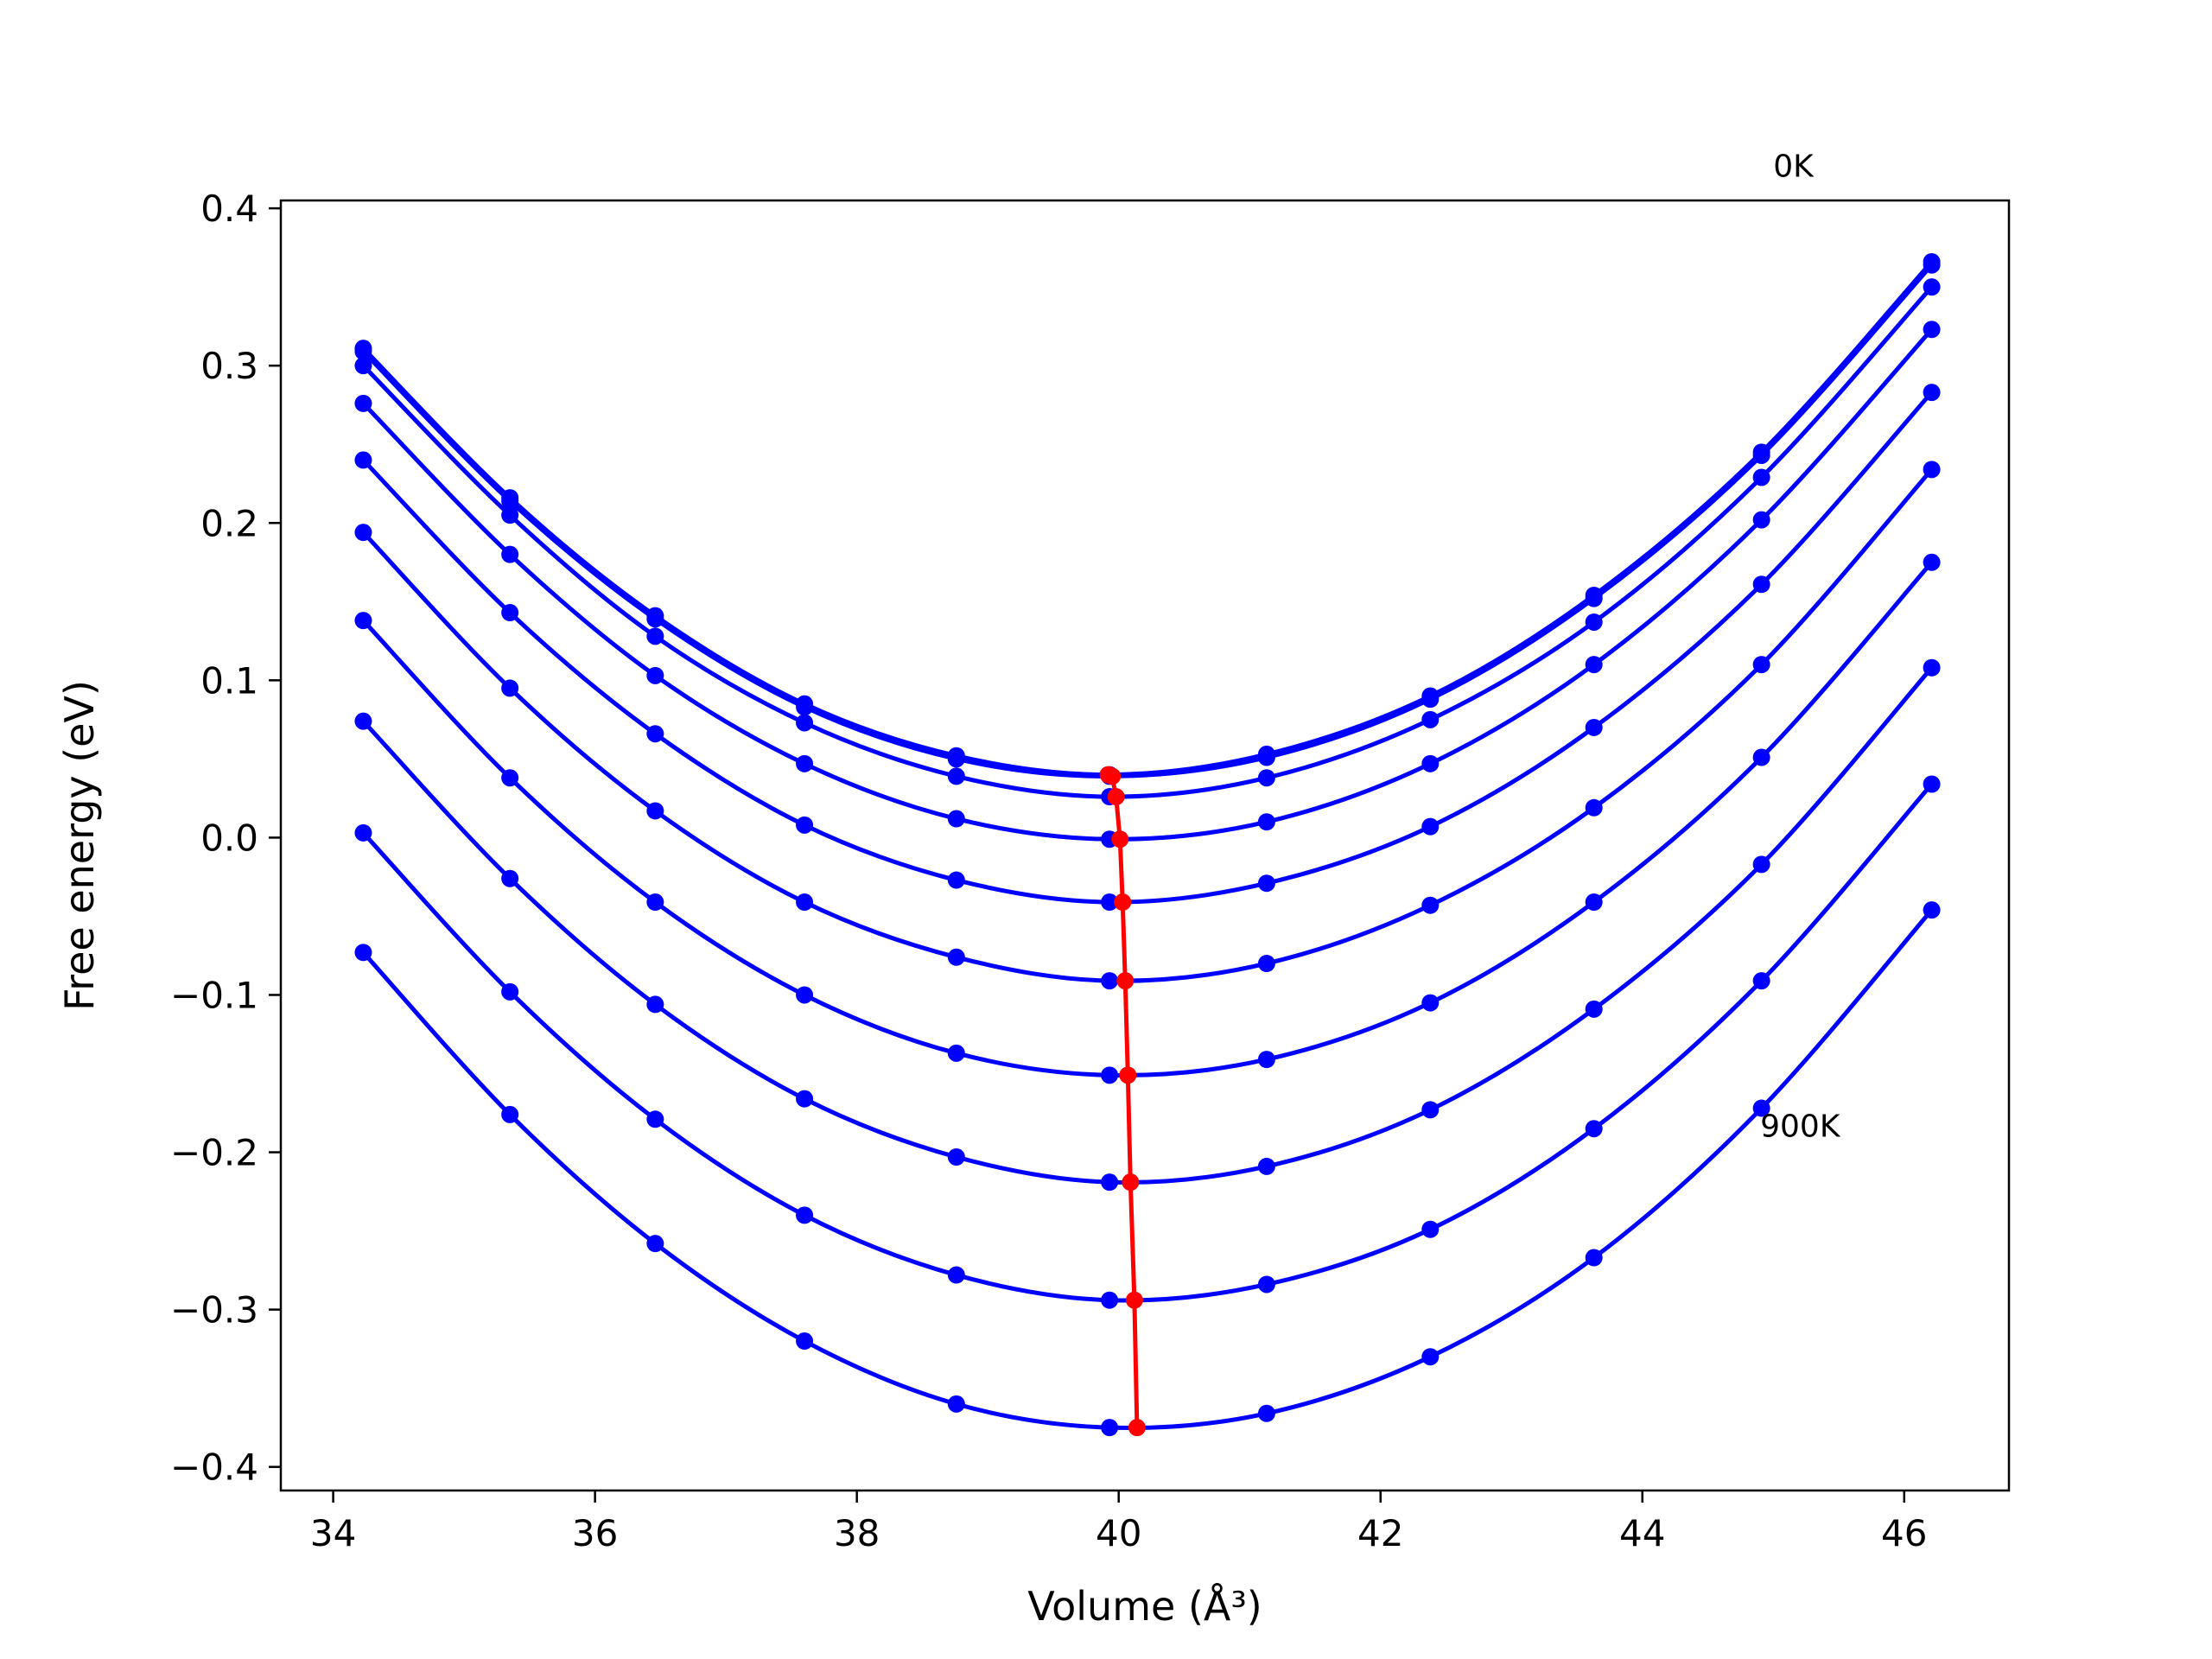 The height and width of the screenshot is (1659, 2212). I want to click on y-tick-label-5: 0.1, so click(229, 680).